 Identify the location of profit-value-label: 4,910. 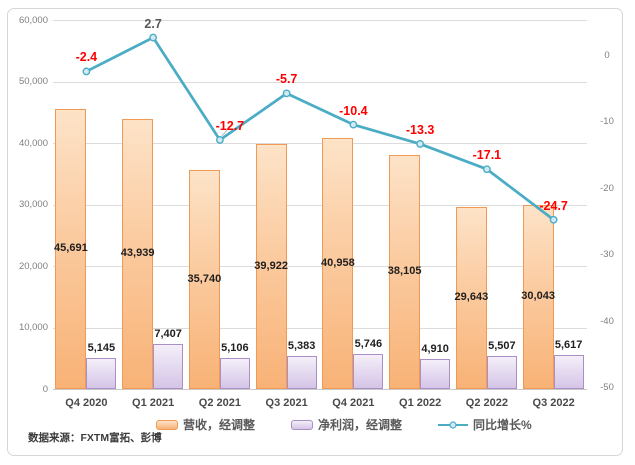
(435, 349).